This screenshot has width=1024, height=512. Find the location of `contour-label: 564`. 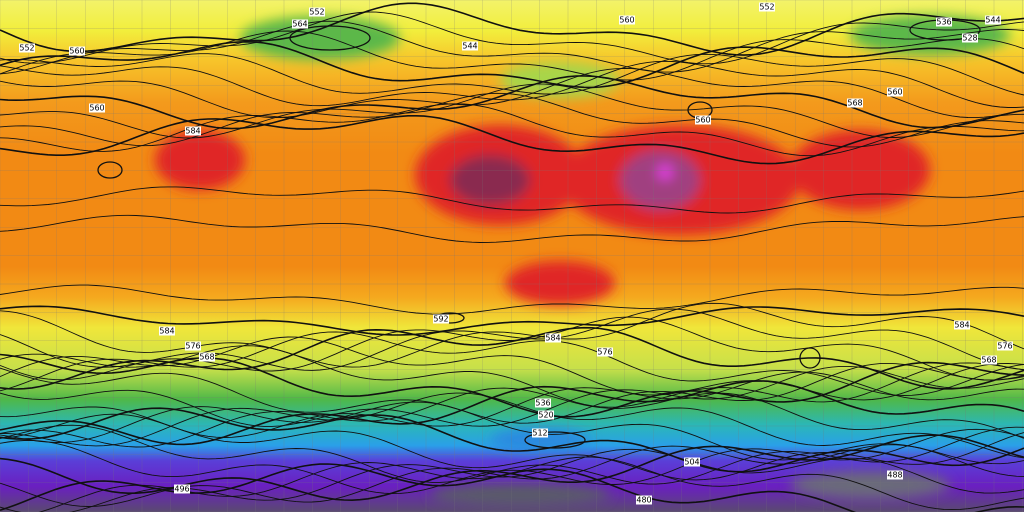

contour-label: 564 is located at coordinates (299, 24).